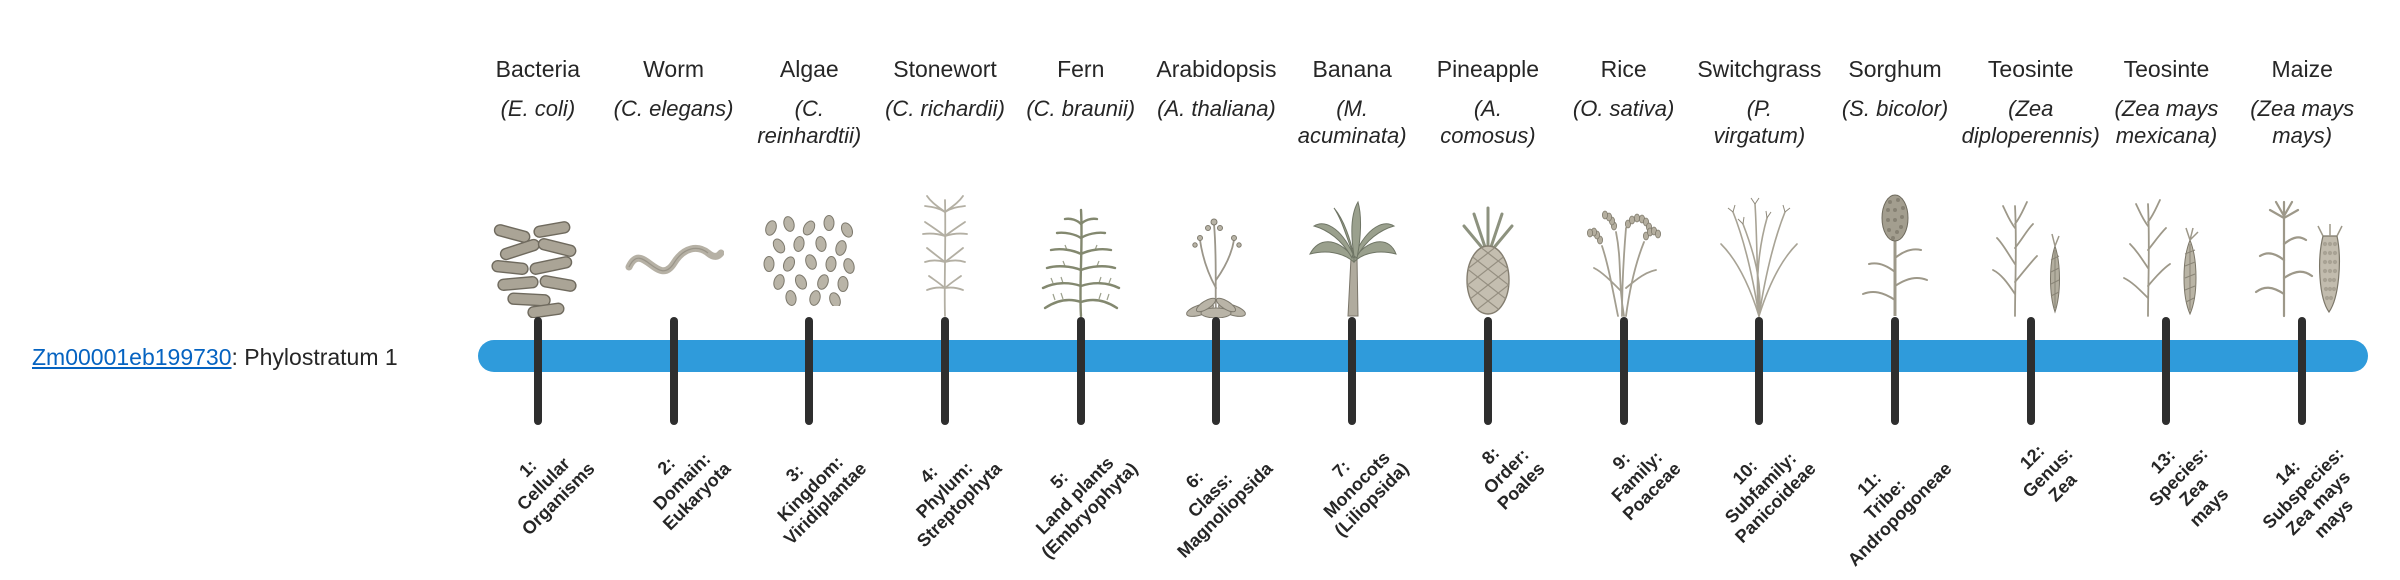 Image resolution: width=2400 pixels, height=580 pixels. I want to click on stonewort-icon, so click(945, 249).